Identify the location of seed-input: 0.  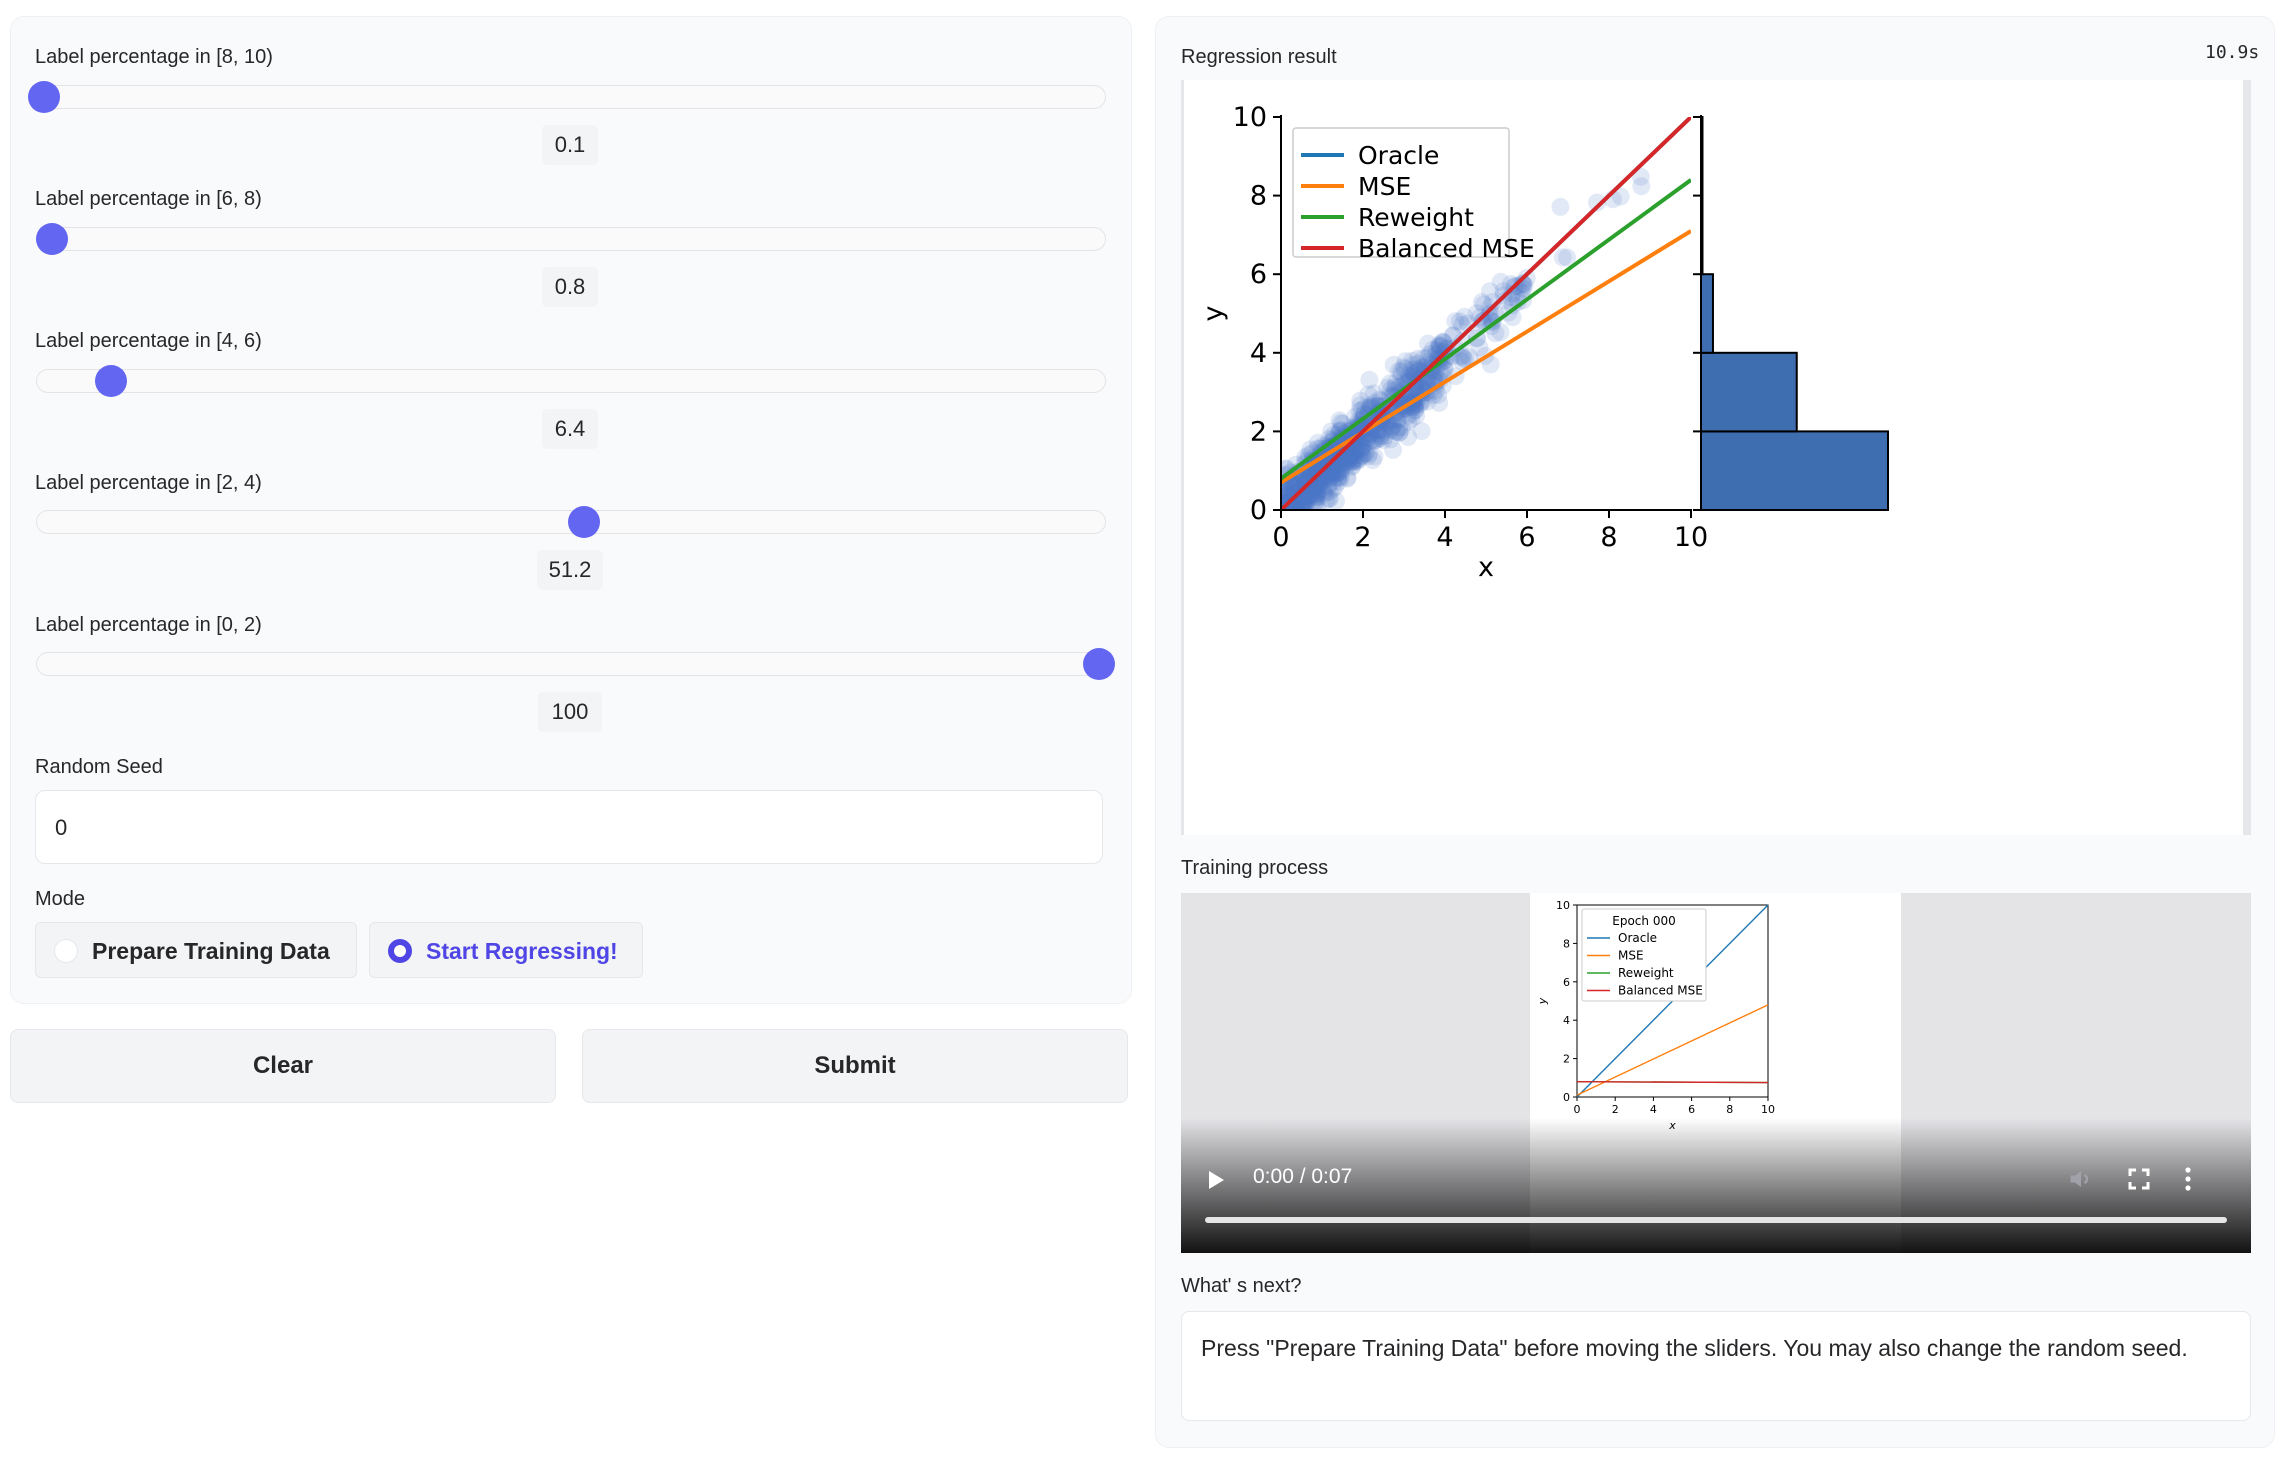
(569, 827).